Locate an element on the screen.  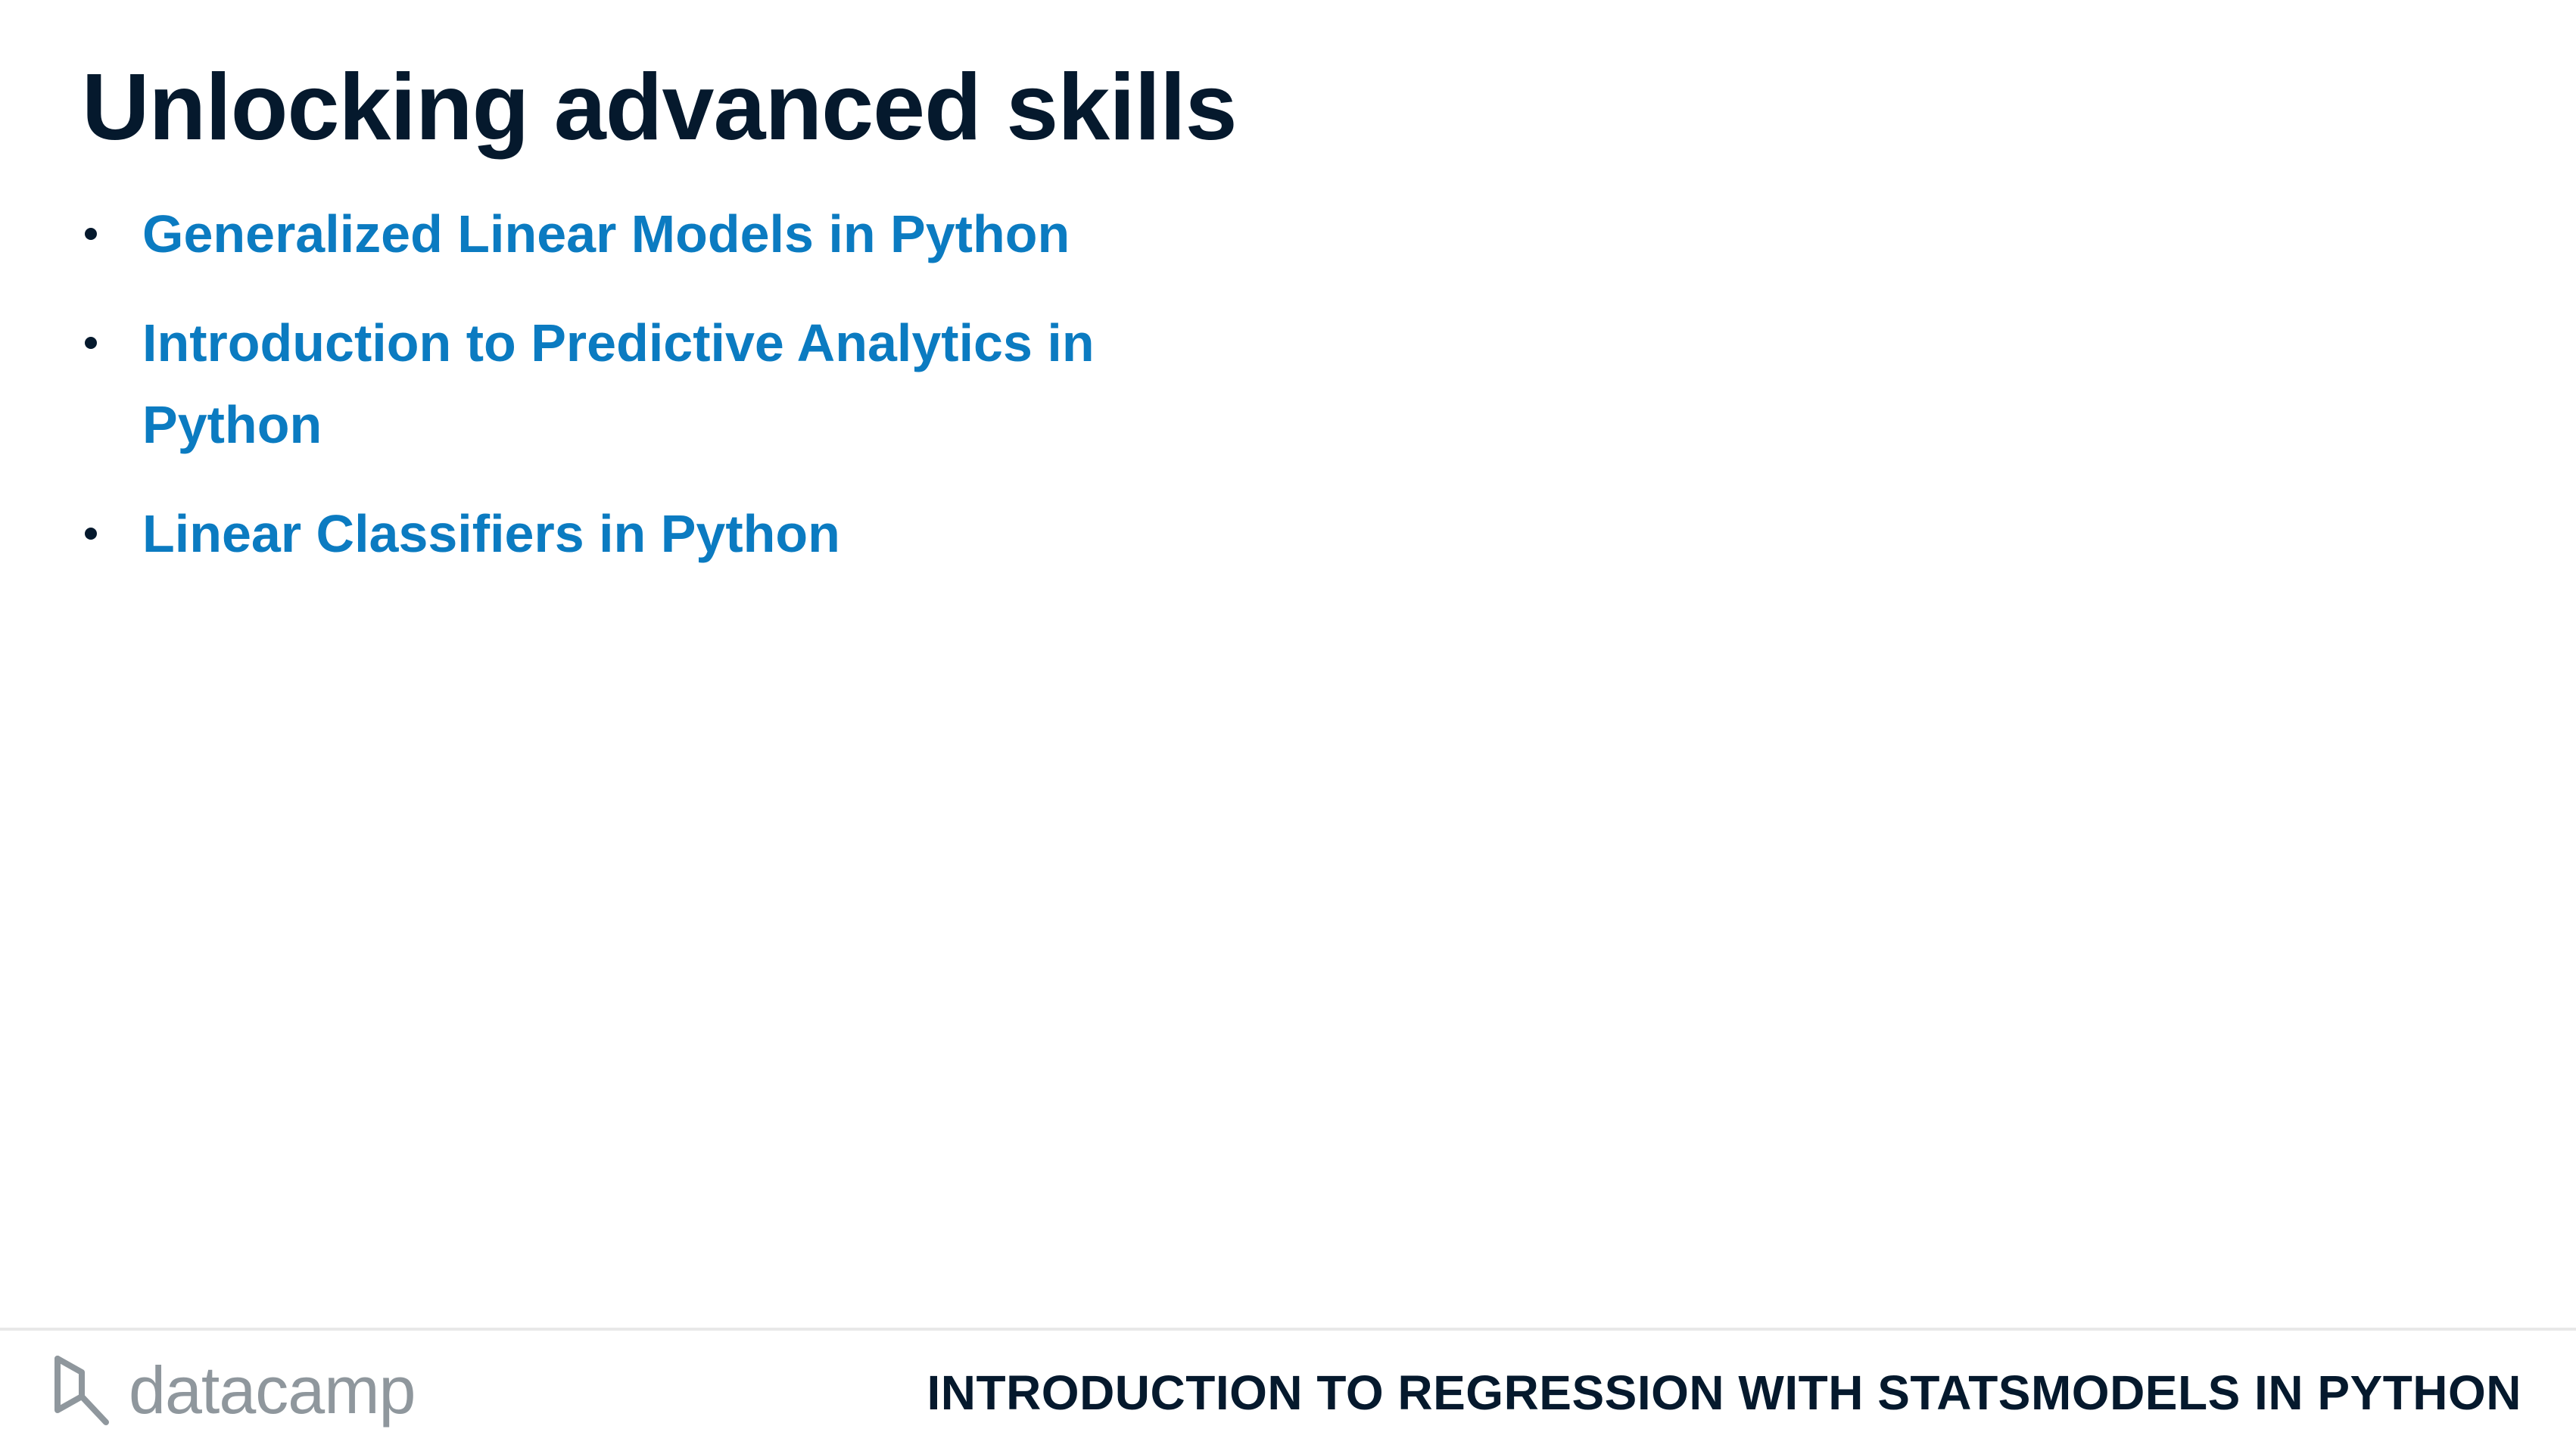
datacamp-logo: datacamp is located at coordinates (233, 1390).